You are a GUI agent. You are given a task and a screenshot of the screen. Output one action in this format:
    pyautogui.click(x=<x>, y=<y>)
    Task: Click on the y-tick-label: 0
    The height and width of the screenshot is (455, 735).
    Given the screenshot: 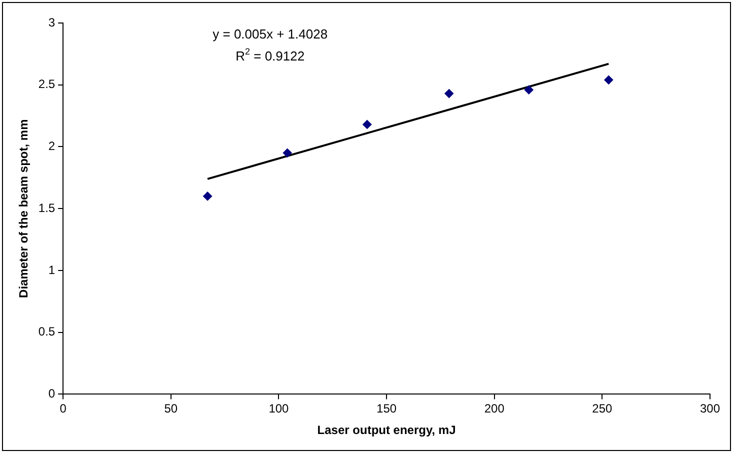 What is the action you would take?
    pyautogui.click(x=52, y=393)
    